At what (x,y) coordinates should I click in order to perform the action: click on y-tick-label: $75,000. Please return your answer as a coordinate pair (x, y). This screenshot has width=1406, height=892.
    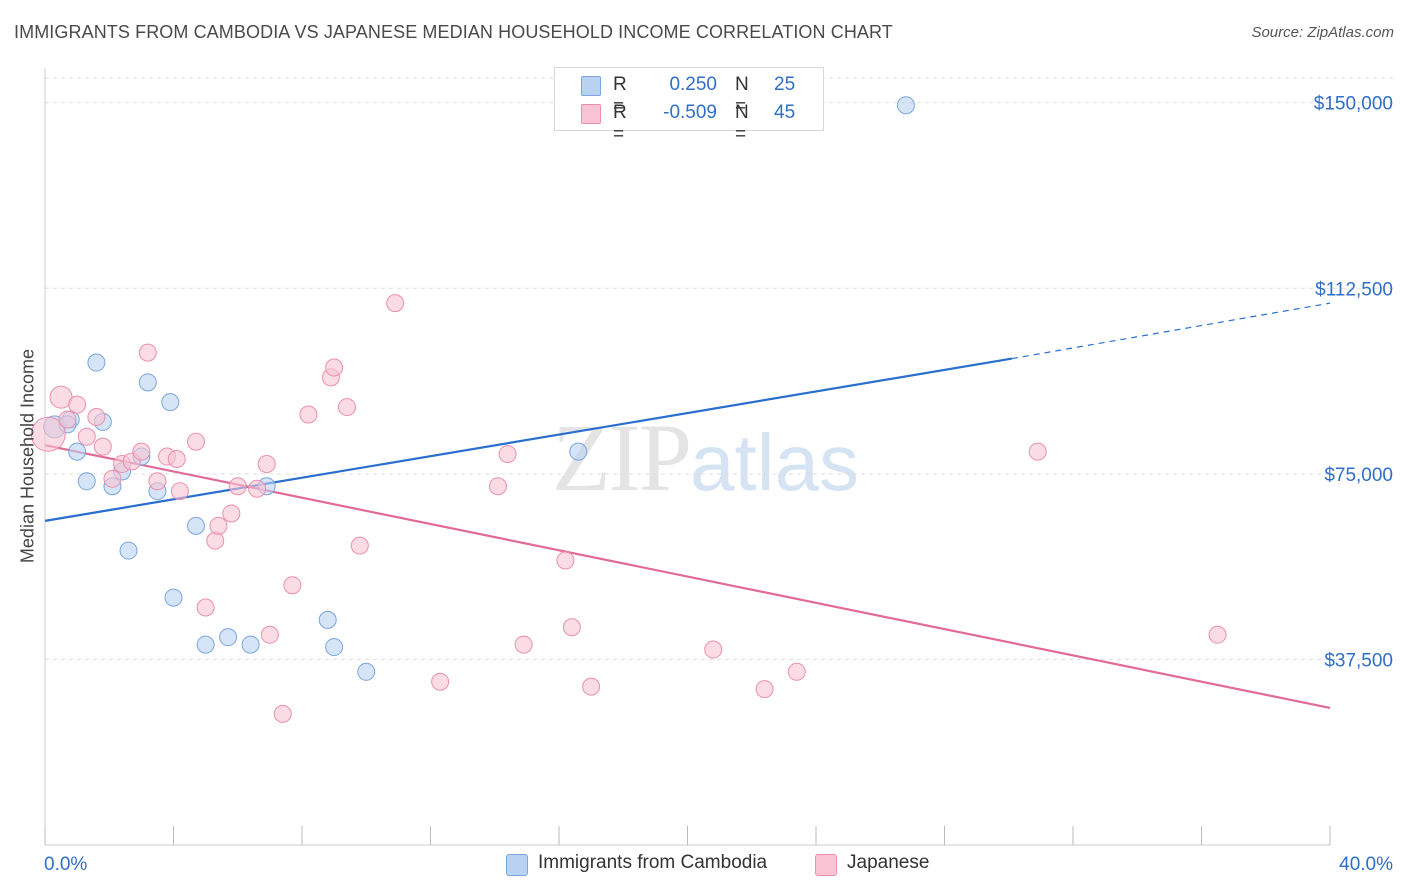
    Looking at the image, I should click on (1358, 475).